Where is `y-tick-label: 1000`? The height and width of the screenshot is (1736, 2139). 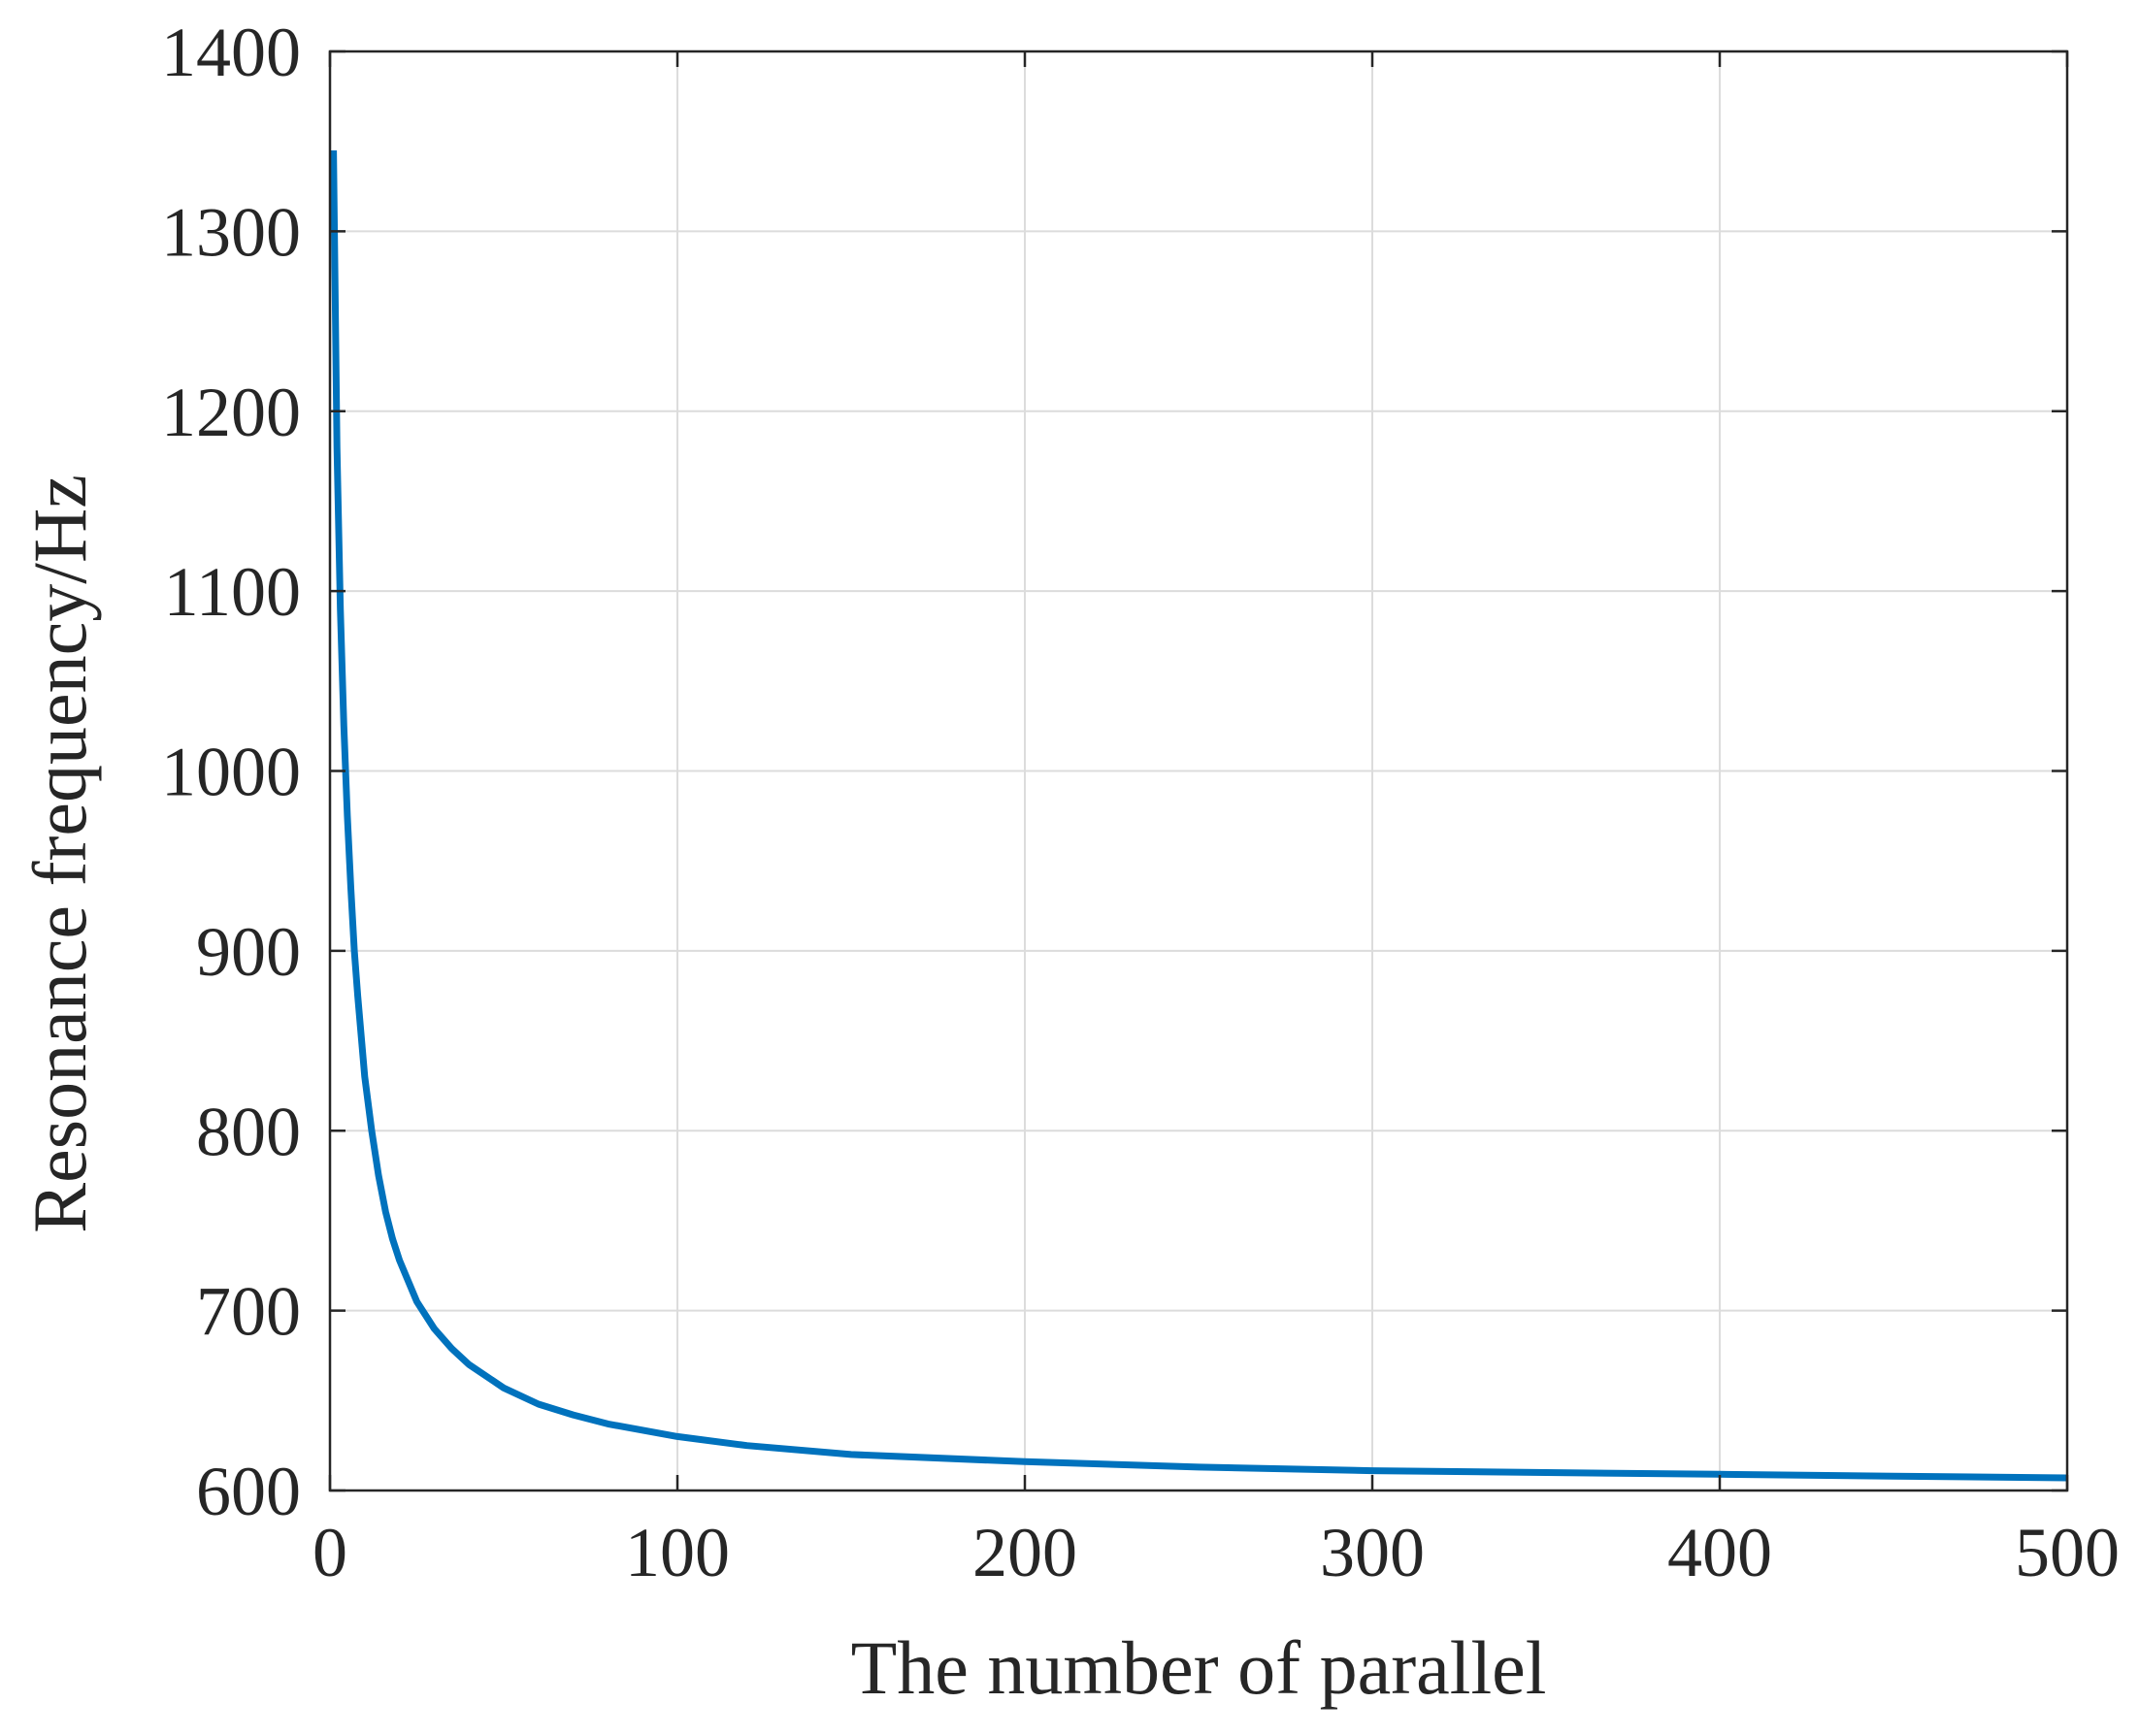 y-tick-label: 1000 is located at coordinates (231, 772).